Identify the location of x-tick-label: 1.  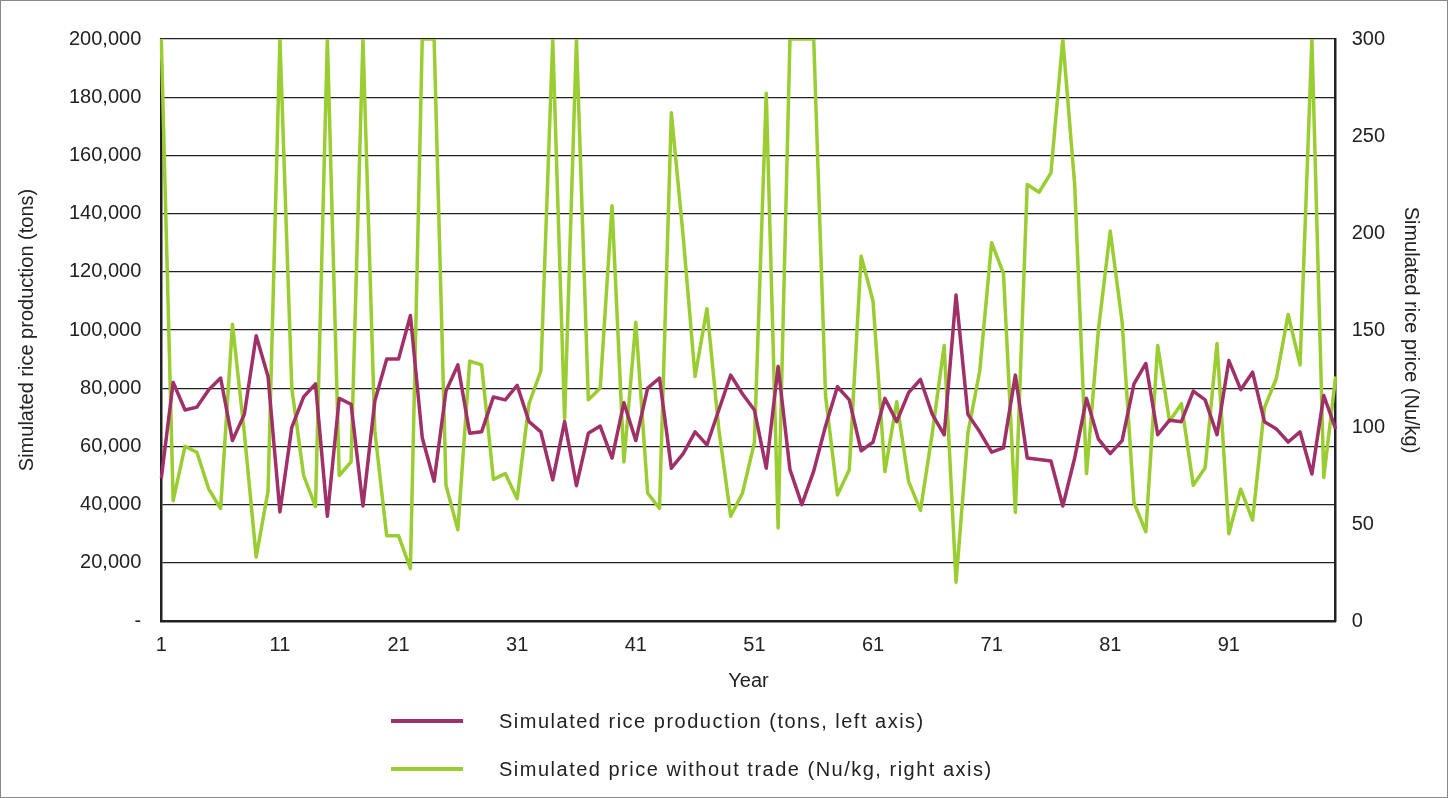
(161, 643).